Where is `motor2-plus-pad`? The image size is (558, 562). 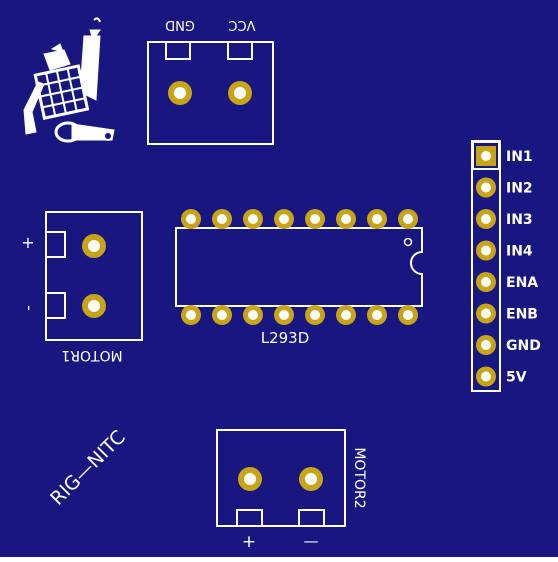
motor2-plus-pad is located at coordinates (250, 479).